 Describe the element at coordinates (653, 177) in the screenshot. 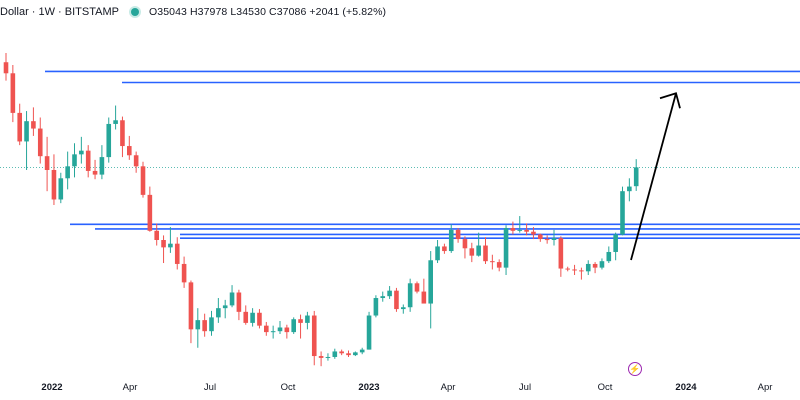

I see `projection-arrow` at that location.